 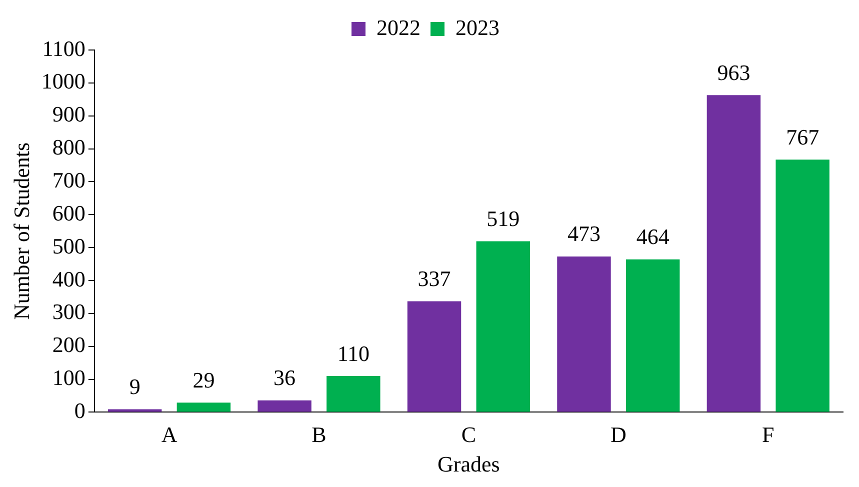 What do you see at coordinates (64, 48) in the screenshot?
I see `y-tick-label: 1100` at bounding box center [64, 48].